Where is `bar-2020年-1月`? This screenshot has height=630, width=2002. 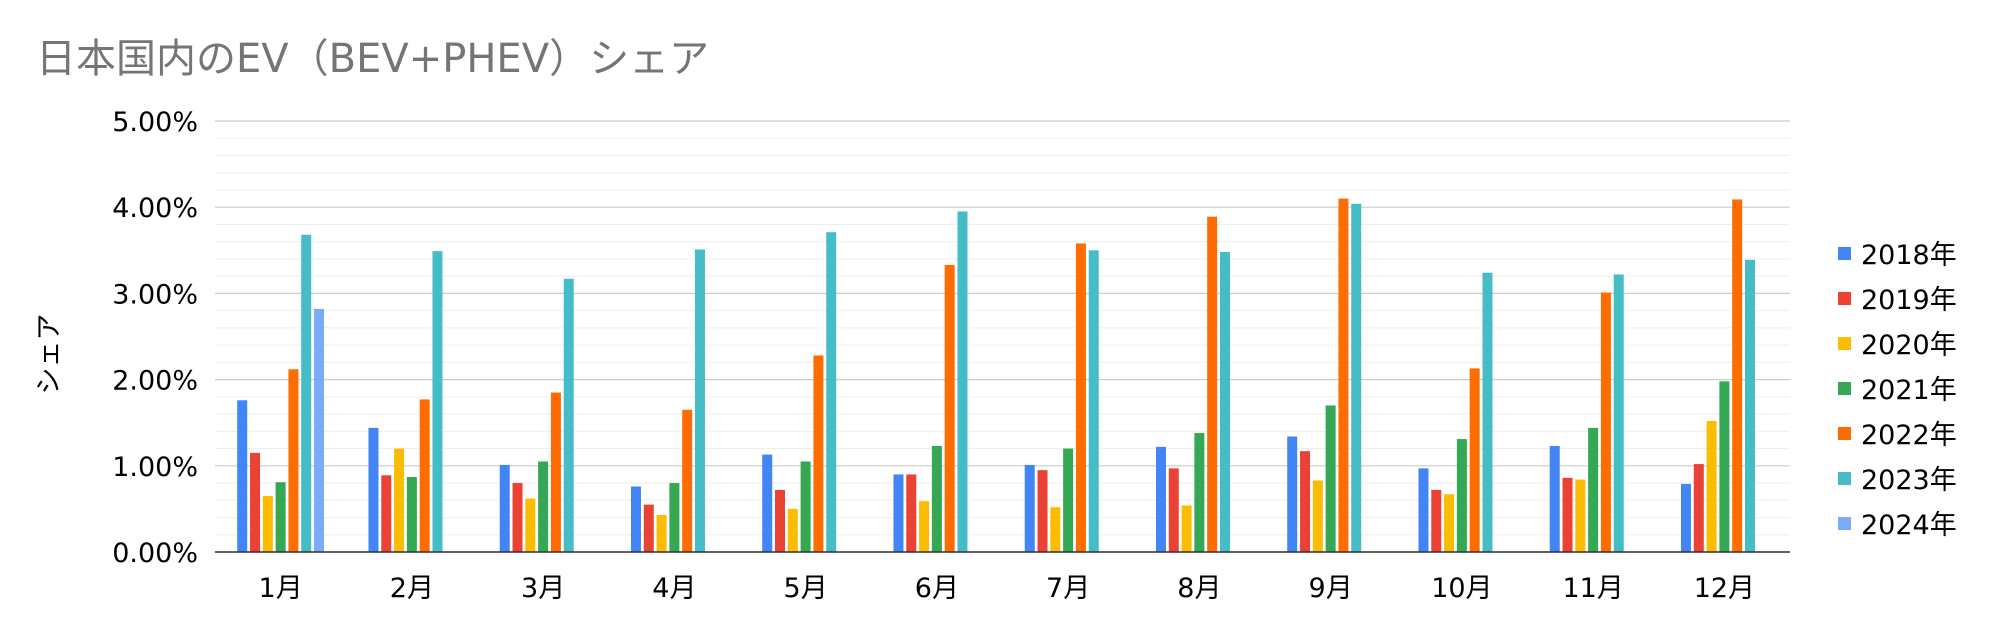 bar-2020年-1月 is located at coordinates (267, 523).